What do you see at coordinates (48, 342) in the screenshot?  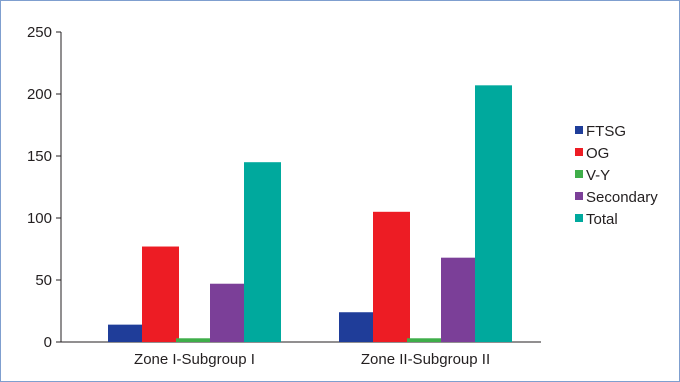 I see `y-tick-label: 0` at bounding box center [48, 342].